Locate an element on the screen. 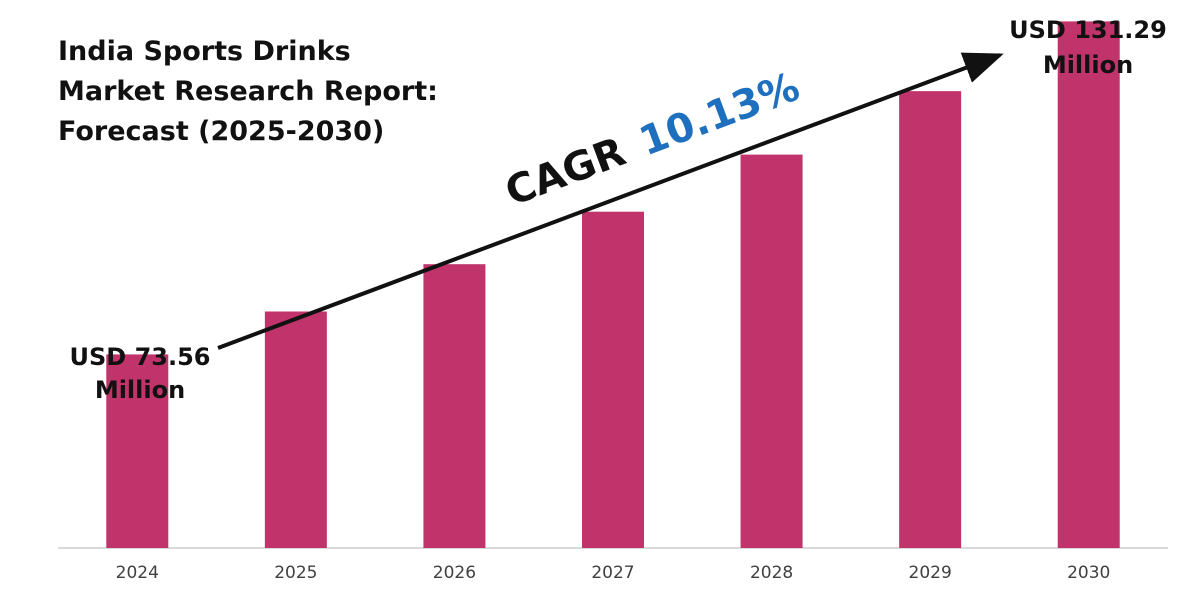 The width and height of the screenshot is (1200, 600). x-tick-label-2028: 2028 is located at coordinates (771, 573).